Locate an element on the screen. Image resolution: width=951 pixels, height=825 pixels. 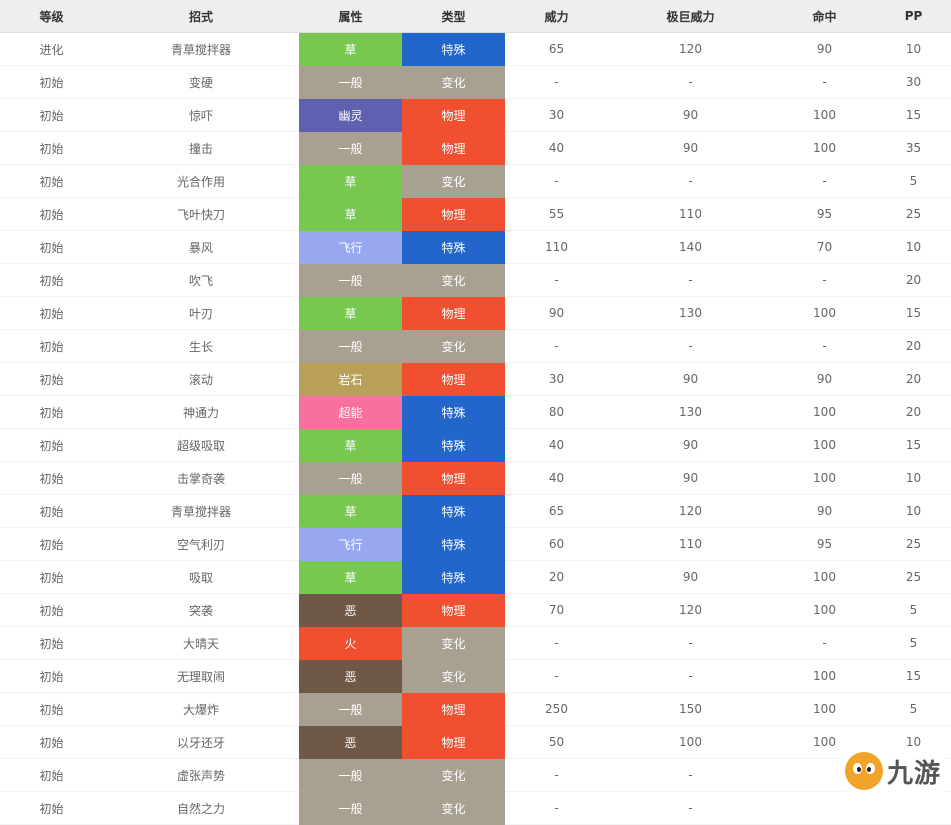
table-row: 初始 虚张声势 一般 变化 - - is located at coordinates (475, 775).